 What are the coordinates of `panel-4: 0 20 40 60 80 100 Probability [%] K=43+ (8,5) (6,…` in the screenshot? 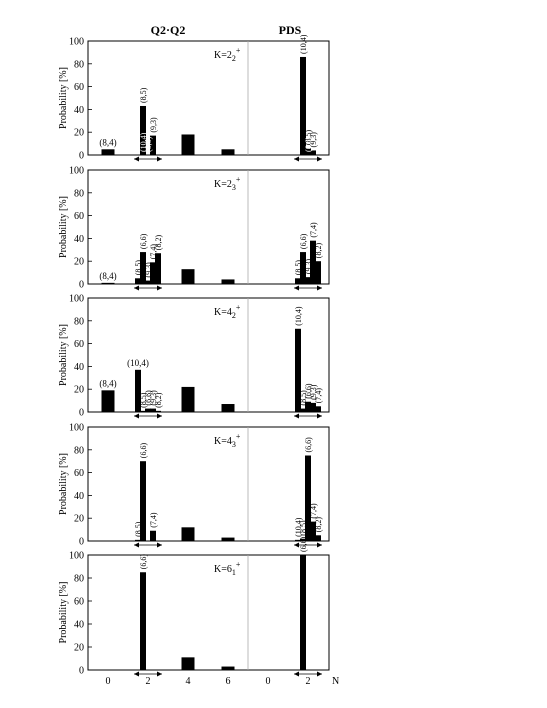 It's located at (194, 485).